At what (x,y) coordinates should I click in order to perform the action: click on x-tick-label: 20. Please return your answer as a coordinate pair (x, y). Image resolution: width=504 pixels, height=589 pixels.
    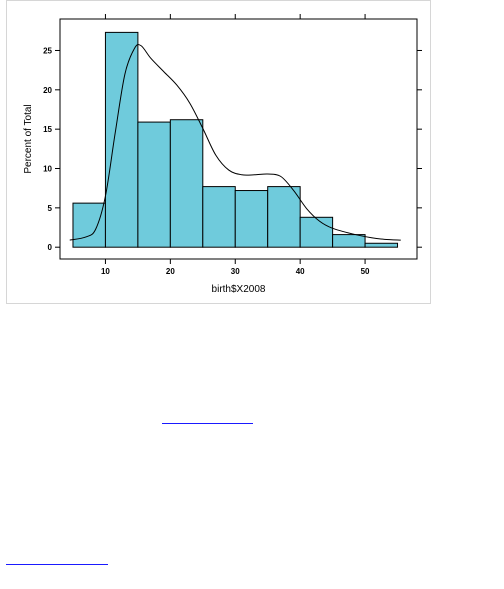
    Looking at the image, I should click on (170, 271).